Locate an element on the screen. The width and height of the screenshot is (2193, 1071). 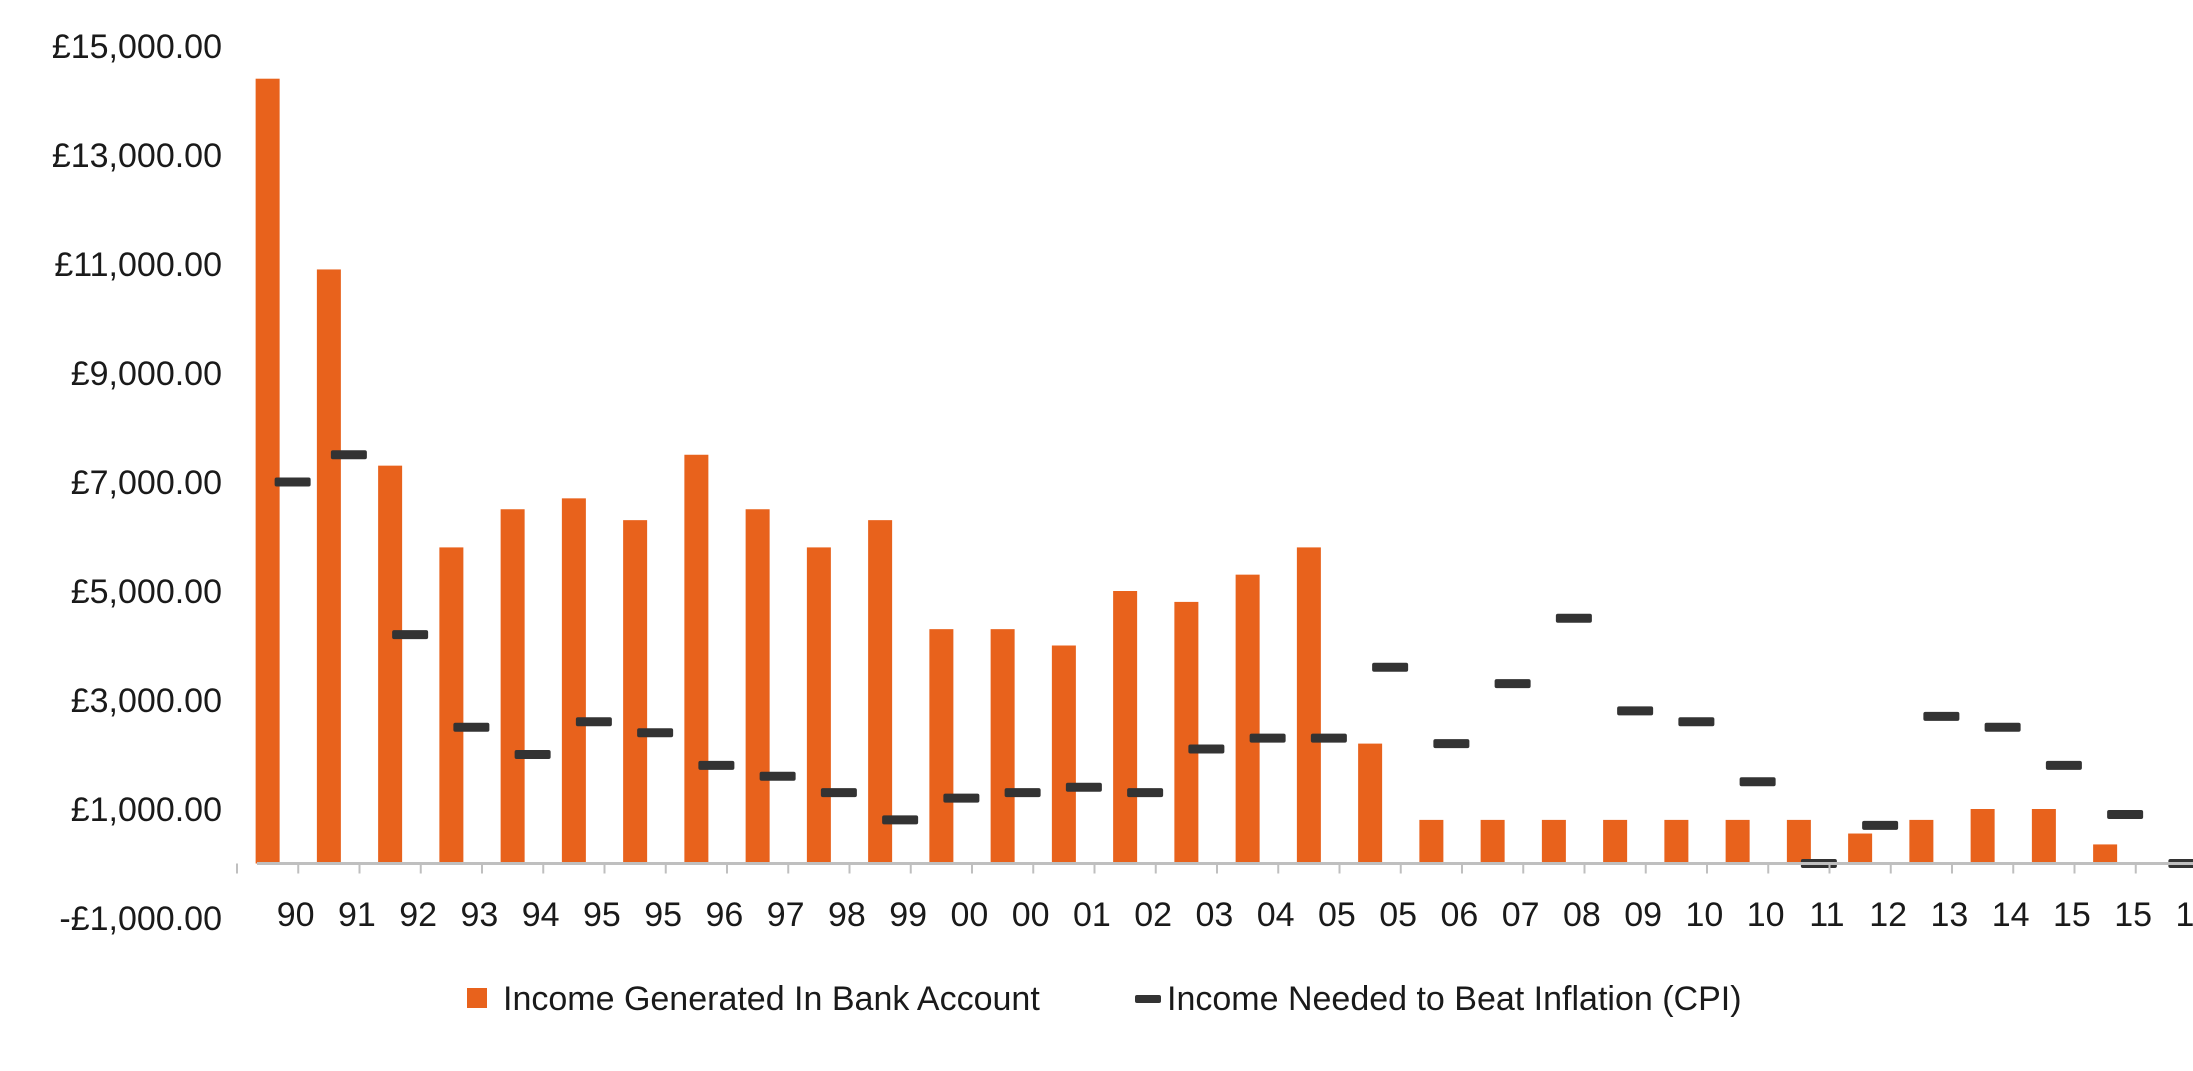
x-tick-label: 02 is located at coordinates (1153, 915).